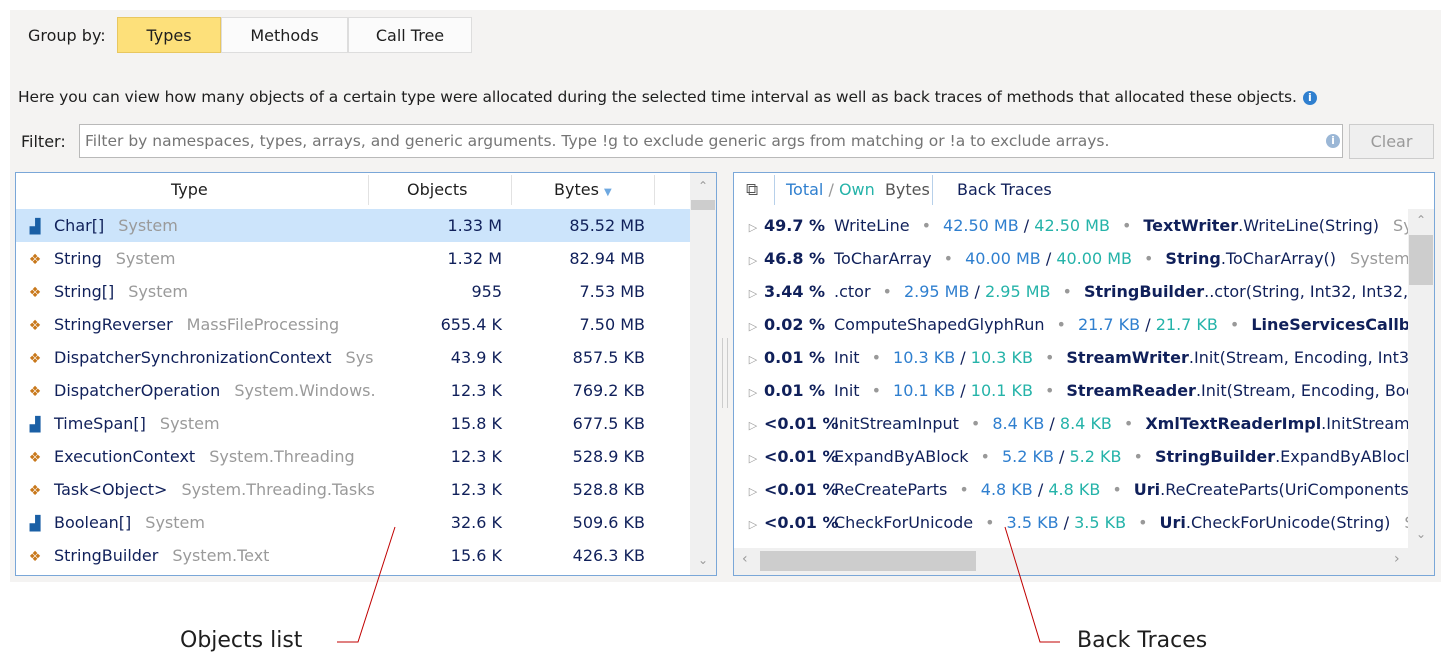  What do you see at coordinates (795, 357) in the screenshot?
I see `percent: 0.01 %` at bounding box center [795, 357].